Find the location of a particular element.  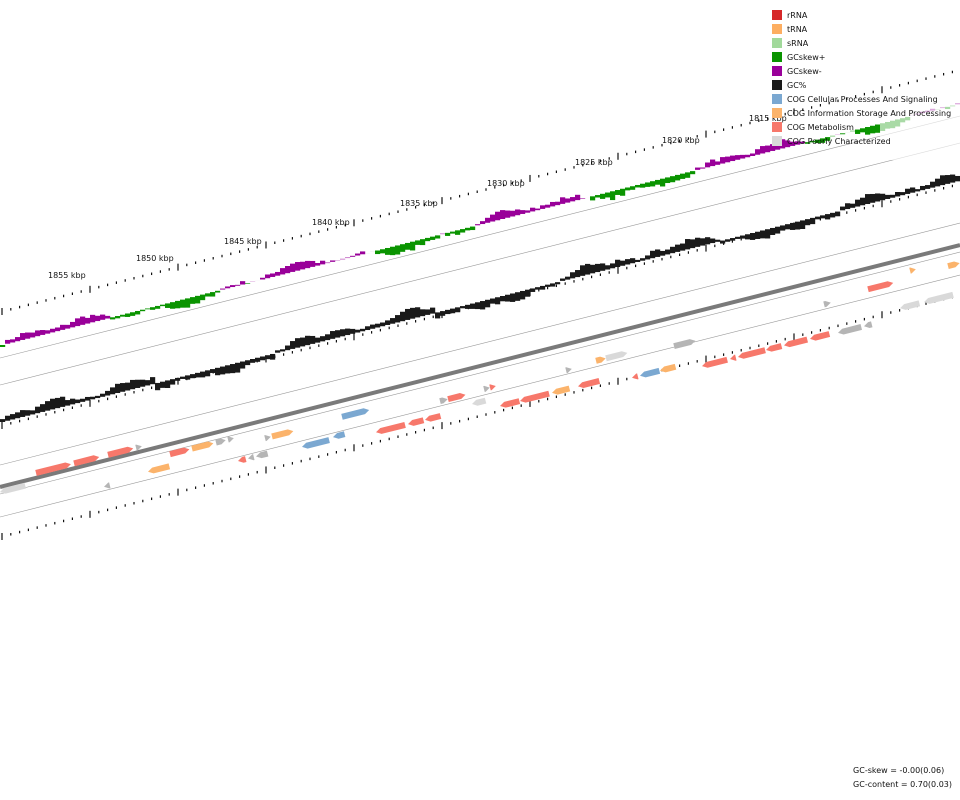

legend-label: COG Poorly Characterized is located at coordinates (839, 141).